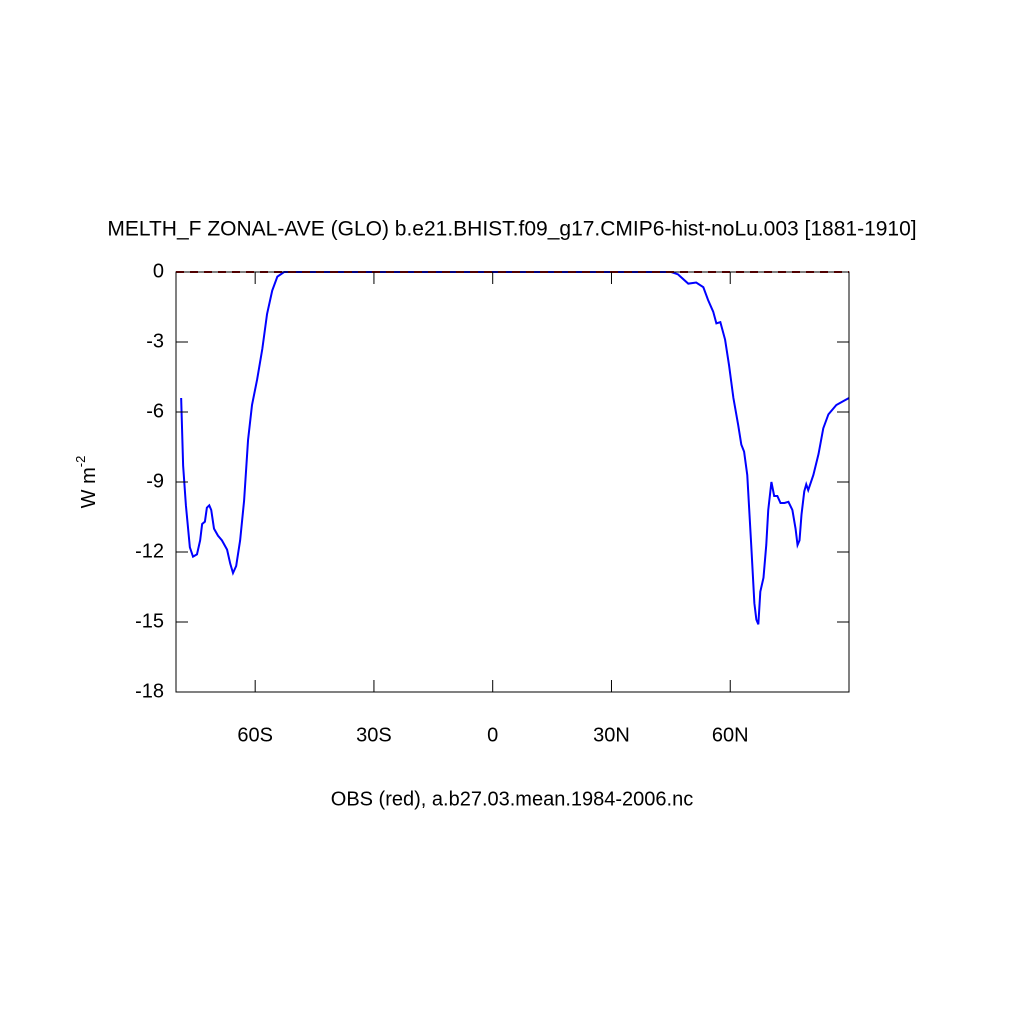 The width and height of the screenshot is (1024, 1024). I want to click on x-tick-label: 0, so click(492, 735).